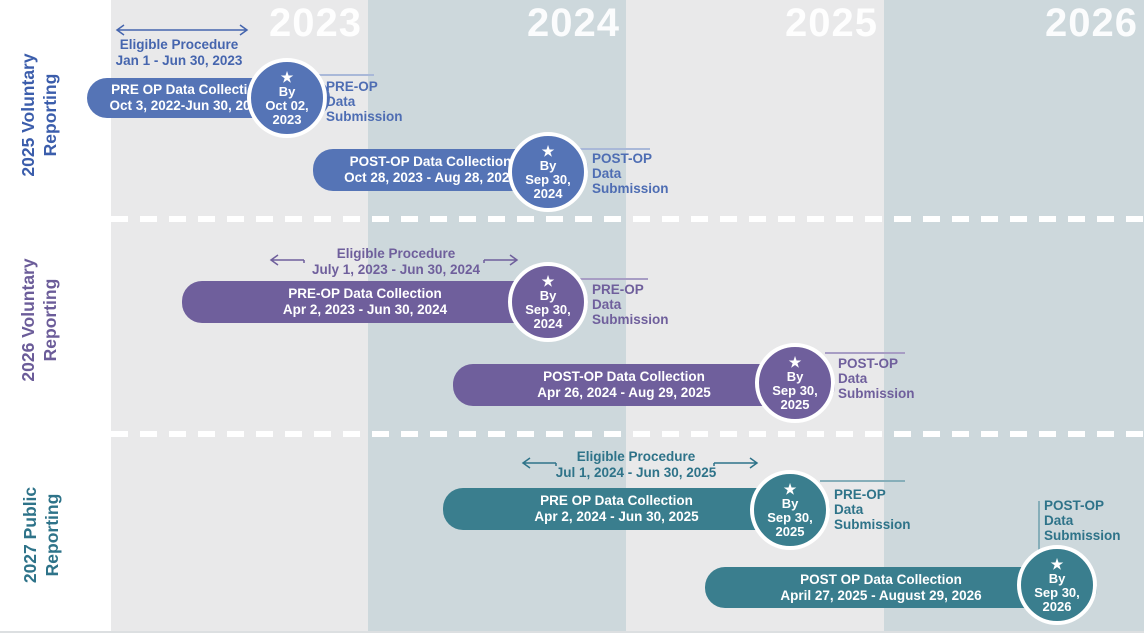 This screenshot has width=1144, height=642. I want to click on bar-title: PRE-OP Data Collection, so click(365, 293).